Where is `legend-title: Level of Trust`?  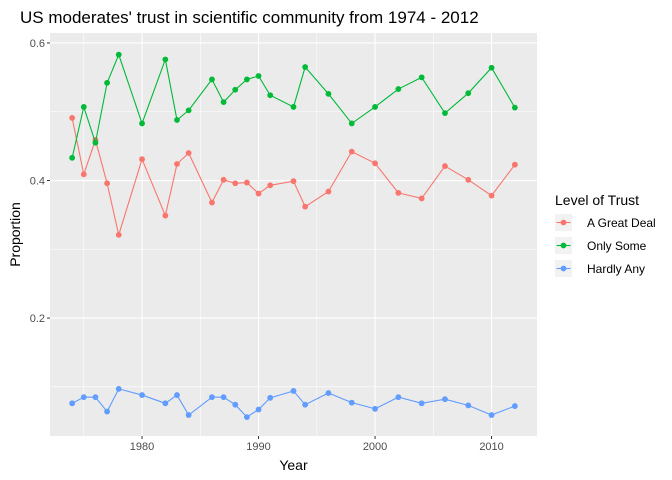
legend-title: Level of Trust is located at coordinates (597, 200).